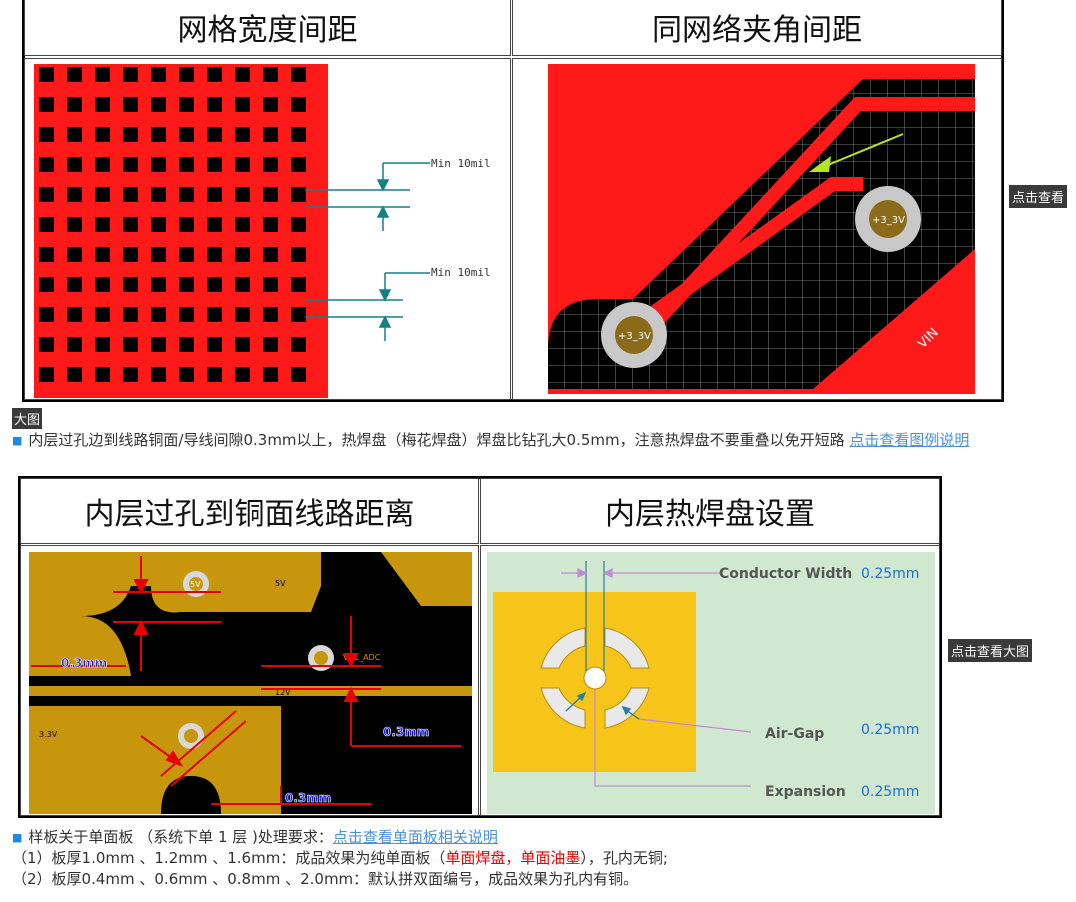  Describe the element at coordinates (513, 858) in the screenshot. I see `line-1-highlight: 单面焊盘，单面油墨` at that location.